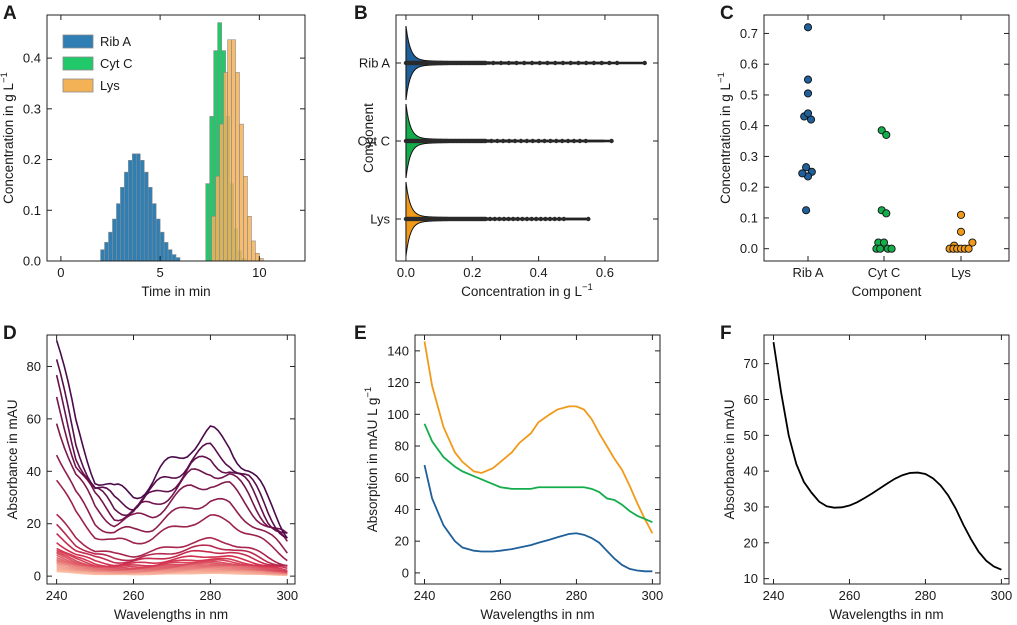 The height and width of the screenshot is (625, 1017). What do you see at coordinates (850, 595) in the screenshot?
I see `x-tick-label: 260` at bounding box center [850, 595].